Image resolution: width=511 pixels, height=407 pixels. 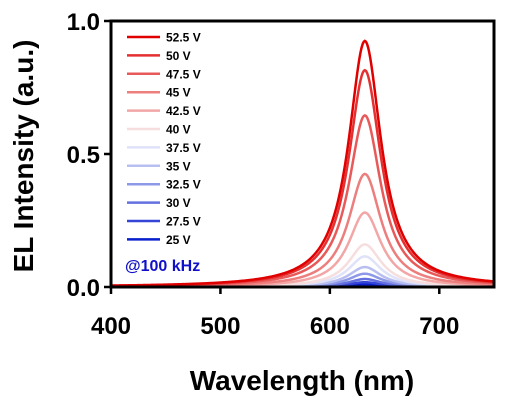 I want to click on legend-label-12: 25 V, so click(x=178, y=240).